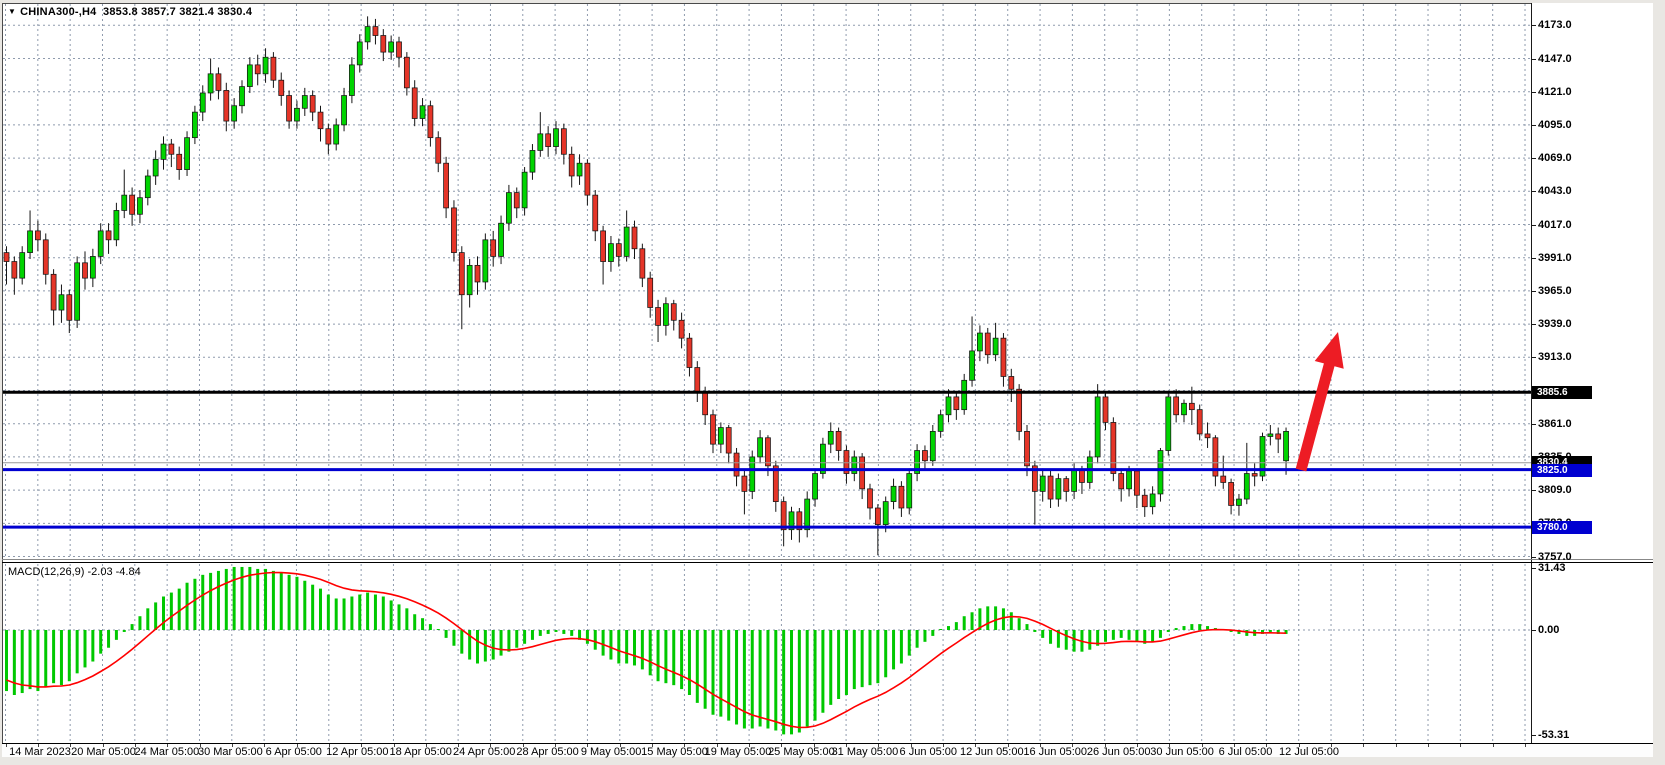  I want to click on time-axis-bar, so click(827, 750).